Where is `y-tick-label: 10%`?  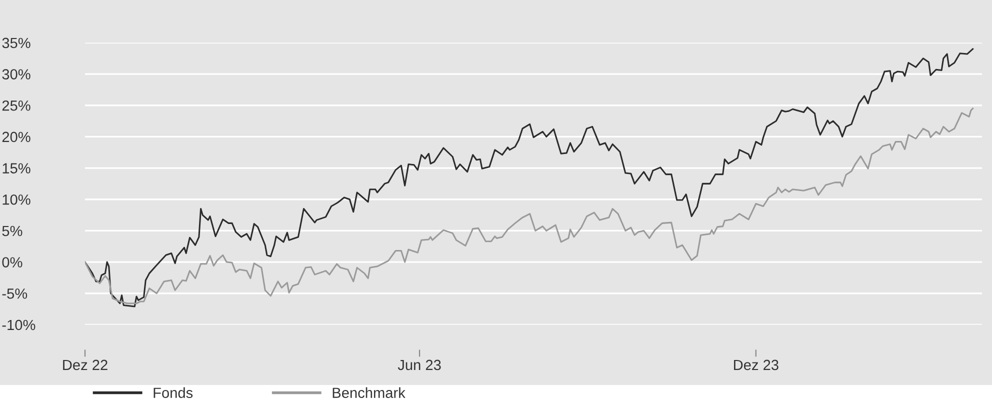 y-tick-label: 10% is located at coordinates (16, 199).